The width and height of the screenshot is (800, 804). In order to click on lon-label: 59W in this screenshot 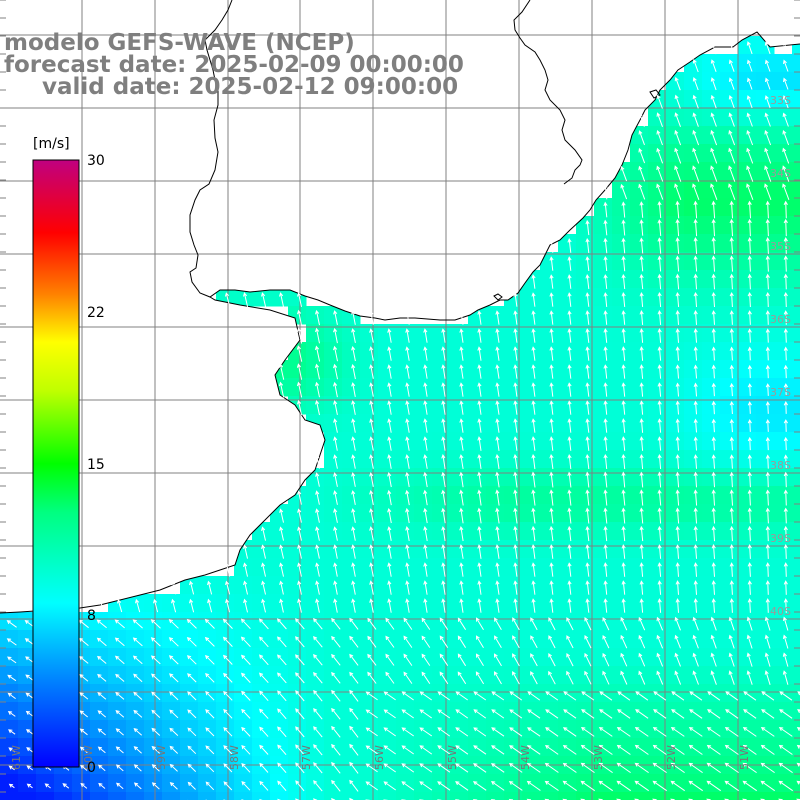, I will do `click(161, 757)`.